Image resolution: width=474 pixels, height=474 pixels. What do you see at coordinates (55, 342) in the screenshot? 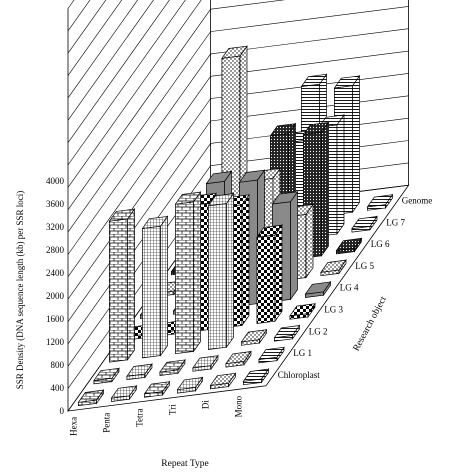
I see `y-tick-label: 1200` at bounding box center [55, 342].